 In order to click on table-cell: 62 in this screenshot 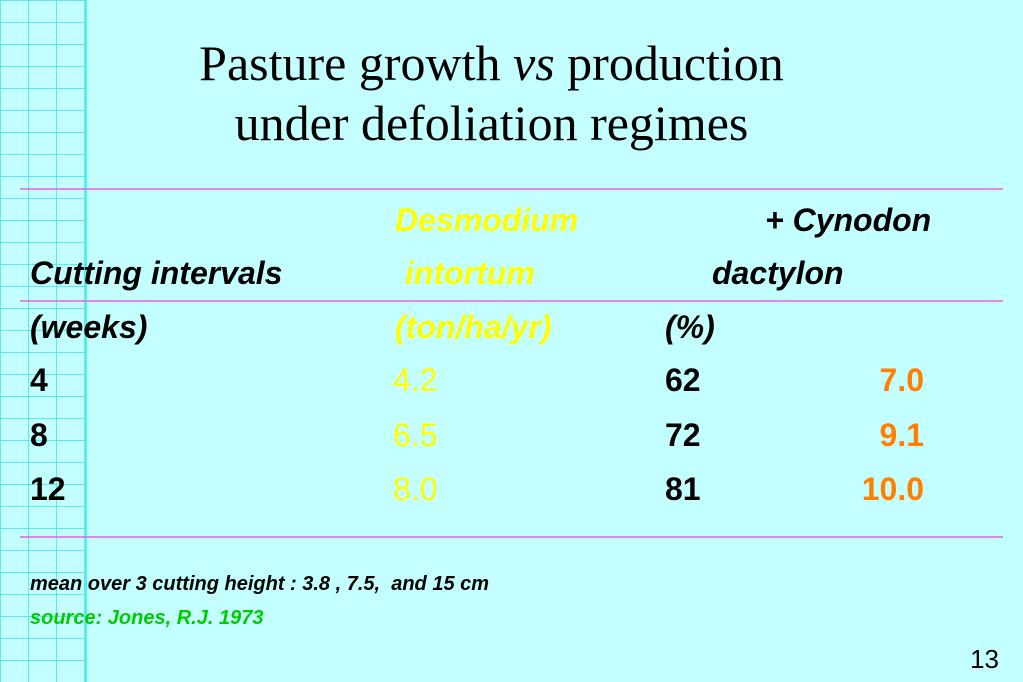, I will do `click(683, 380)`.